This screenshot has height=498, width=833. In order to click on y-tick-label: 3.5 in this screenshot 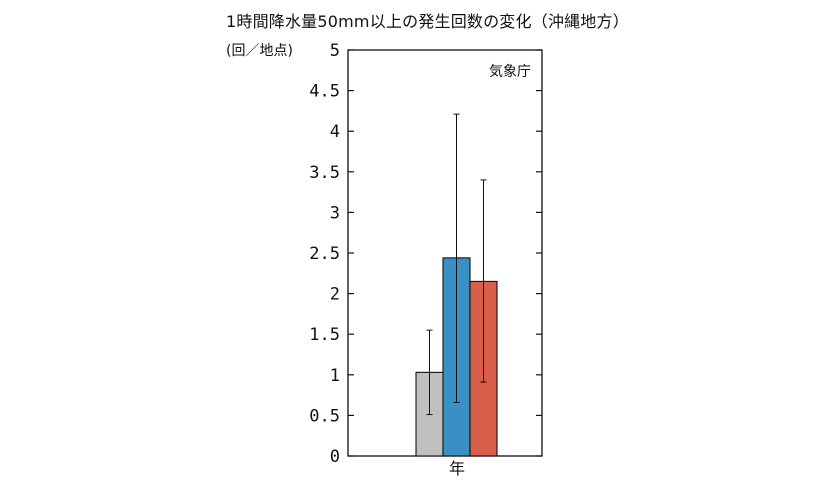, I will do `click(324, 173)`.